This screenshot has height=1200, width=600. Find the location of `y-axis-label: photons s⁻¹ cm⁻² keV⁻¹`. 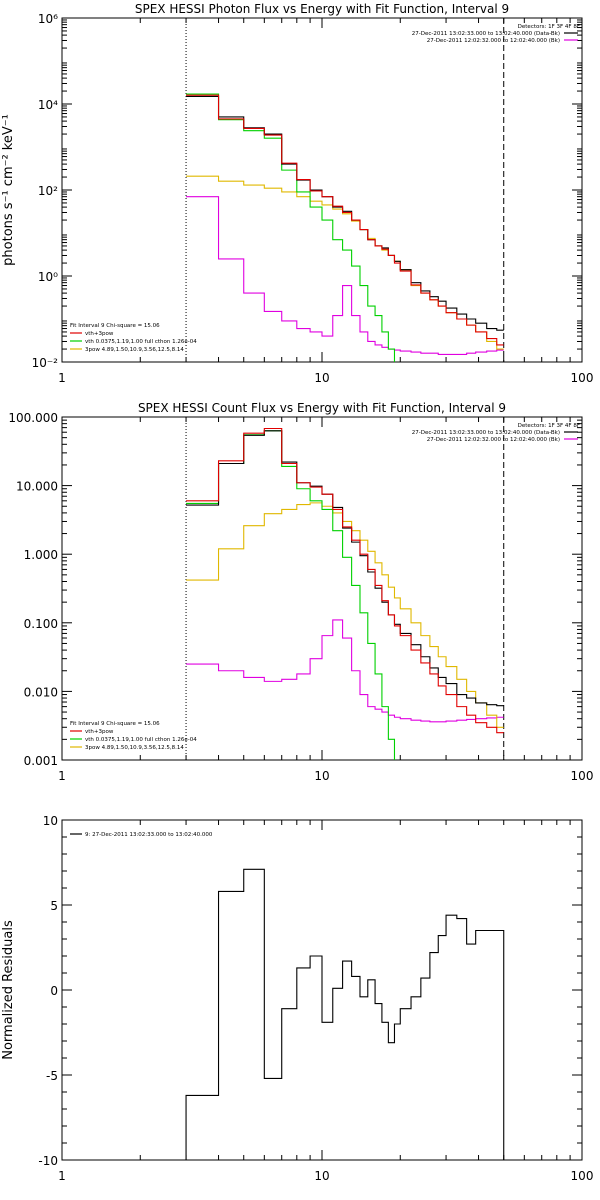

y-axis-label: photons s⁻¹ cm⁻² keV⁻¹ is located at coordinates (8, 190).